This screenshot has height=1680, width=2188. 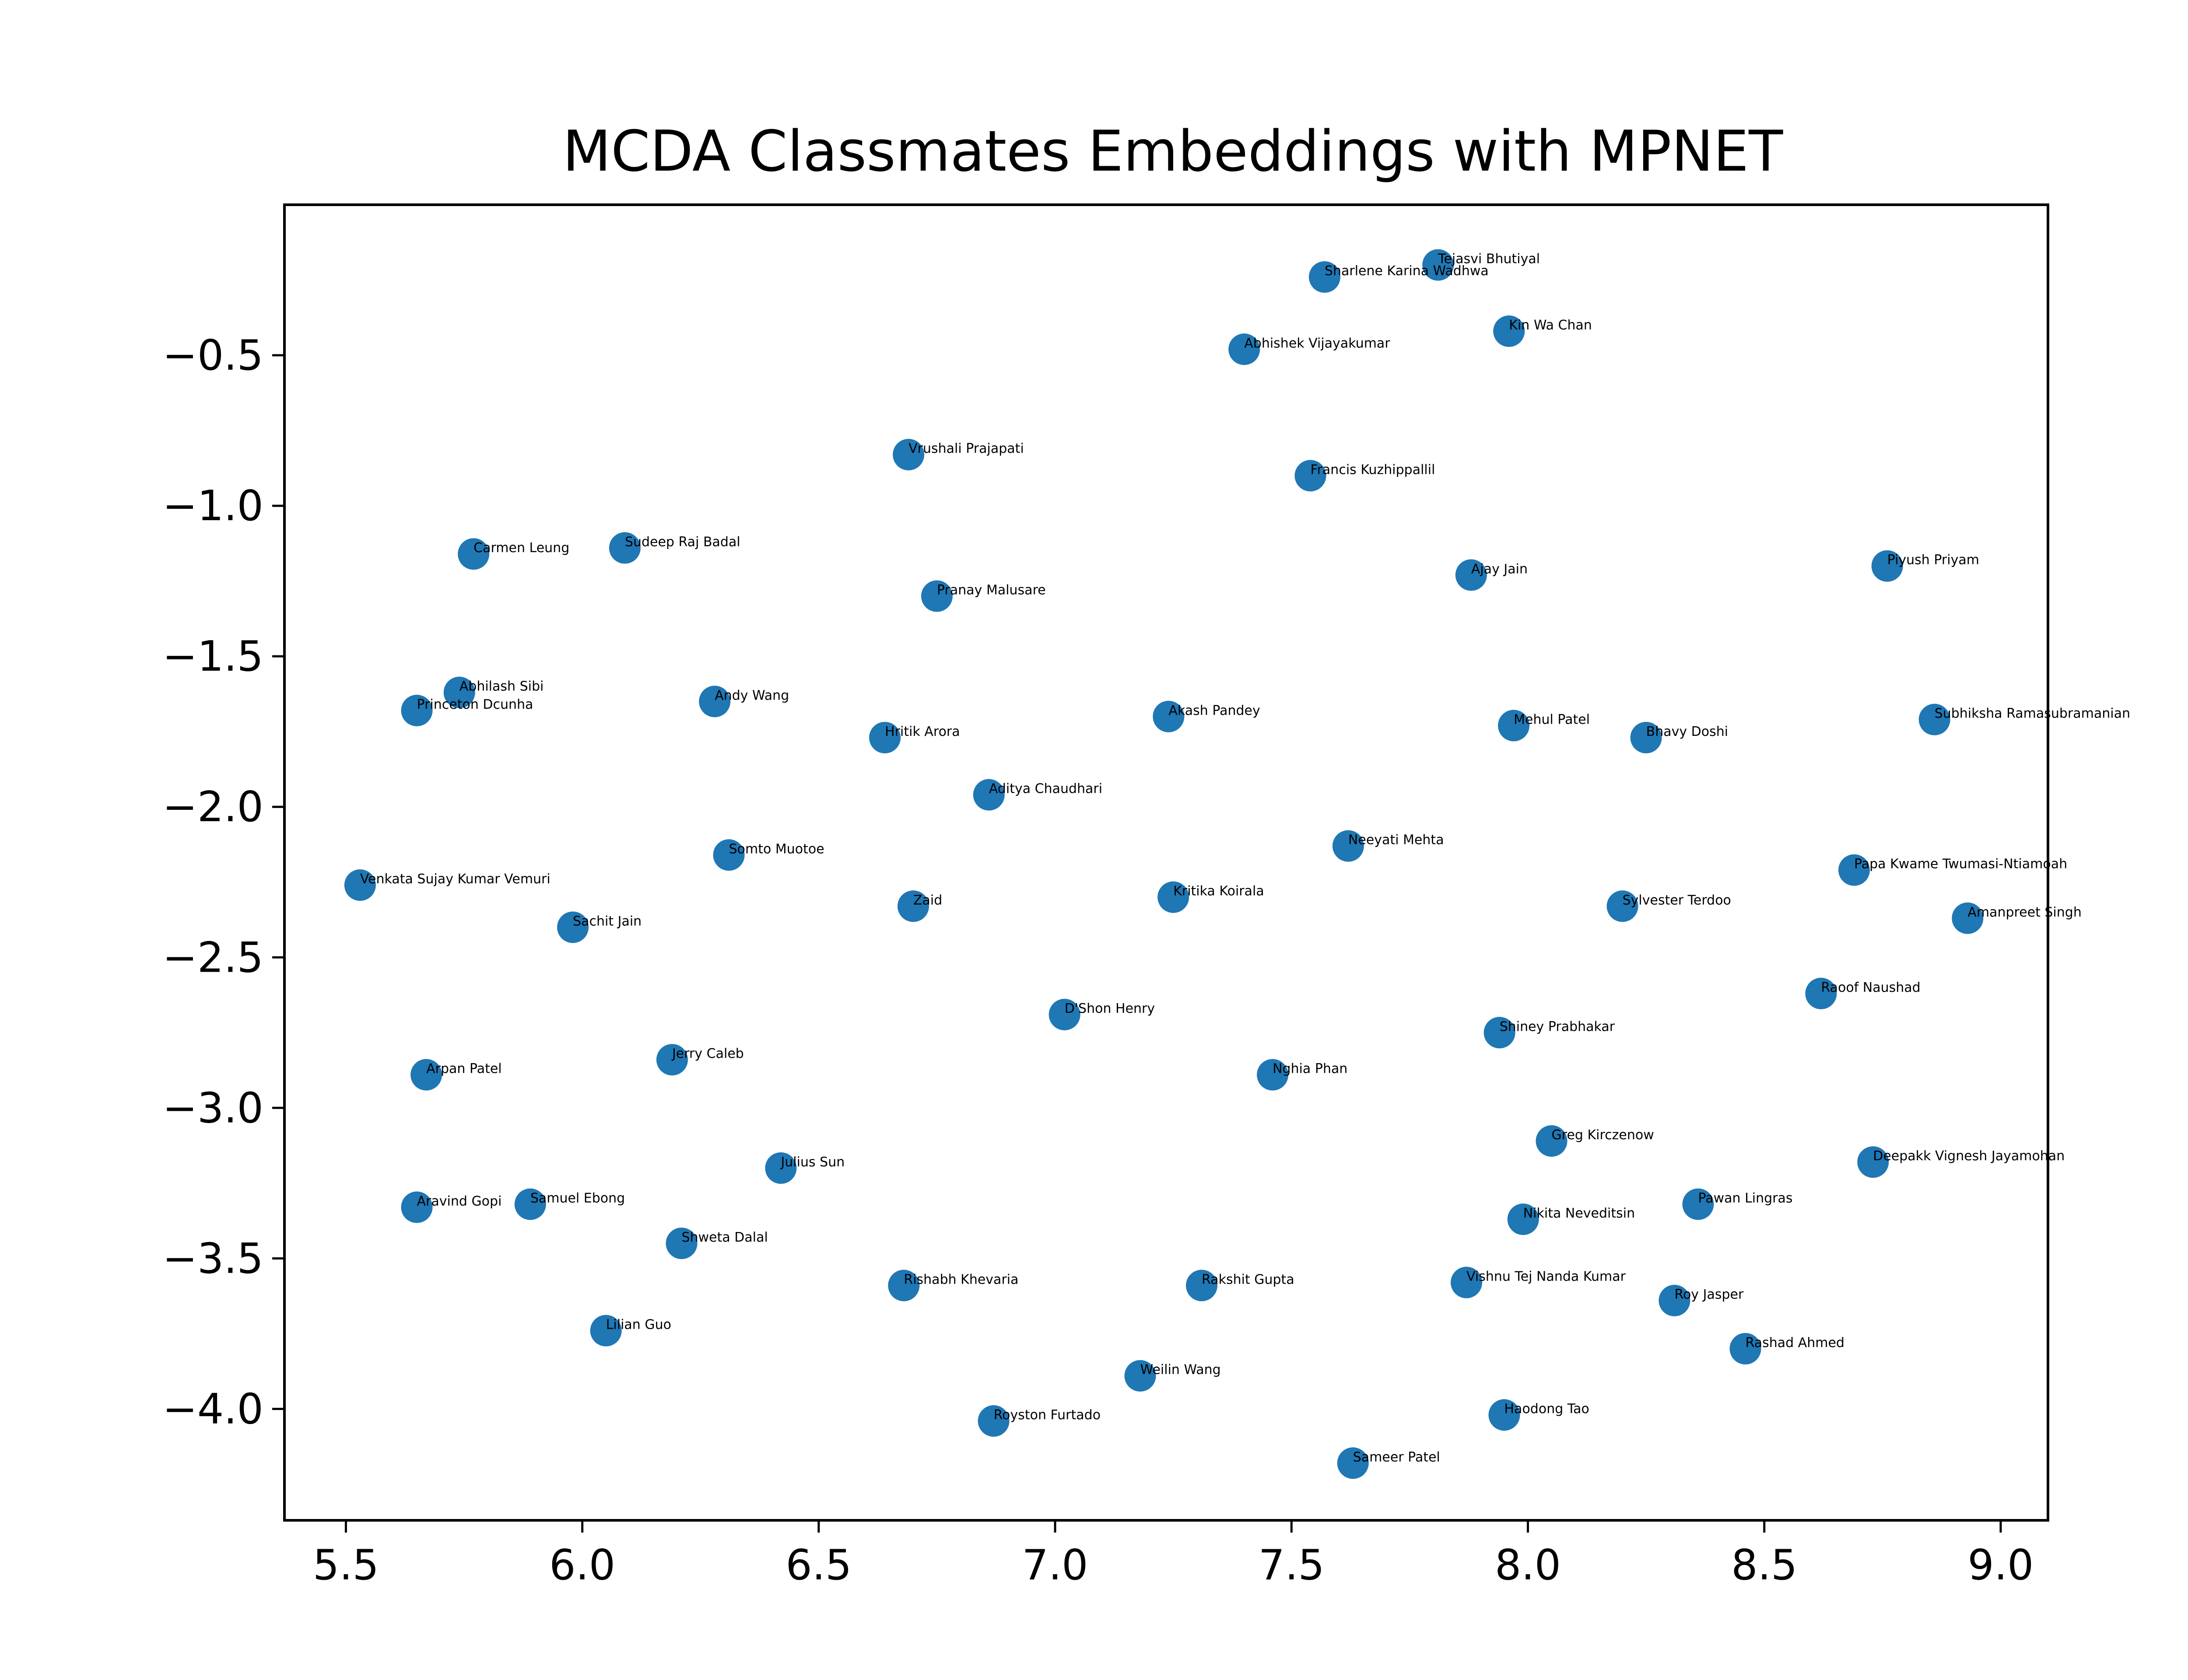 I want to click on y-tick-label: −4.0, so click(x=212, y=1409).